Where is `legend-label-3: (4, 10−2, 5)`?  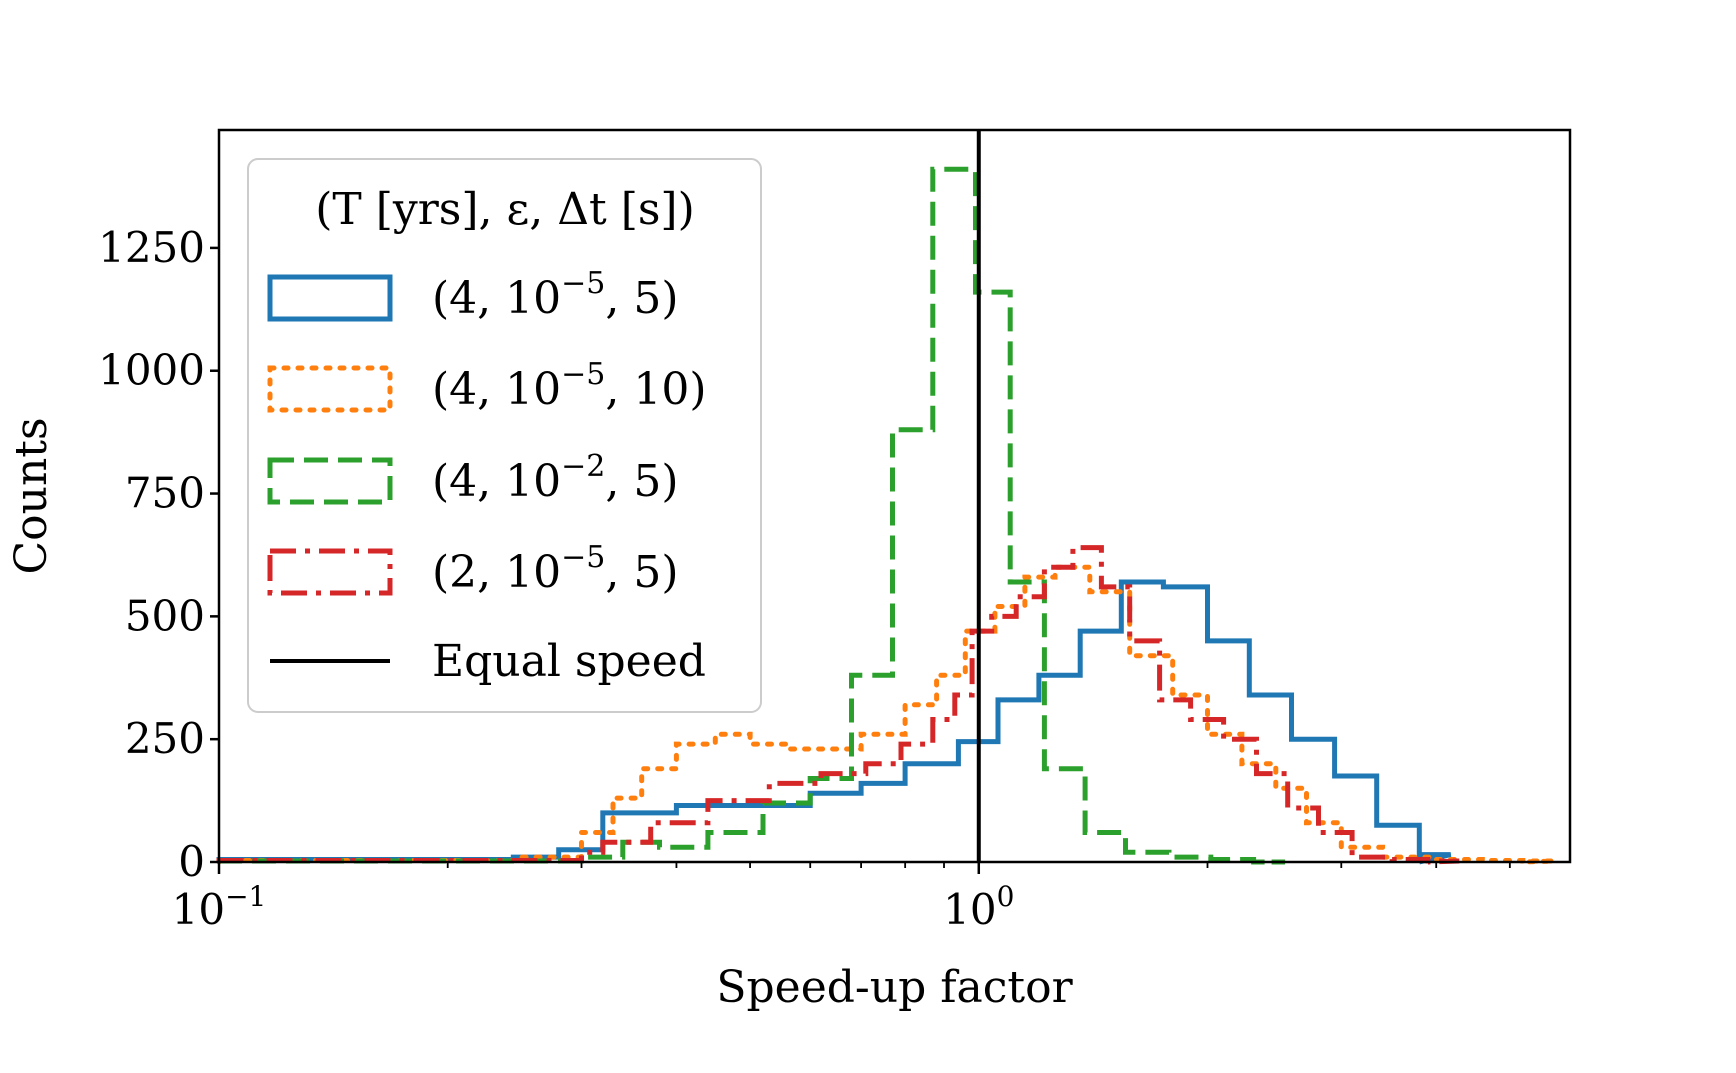
legend-label-3: (4, 10−2, 5) is located at coordinates (555, 478).